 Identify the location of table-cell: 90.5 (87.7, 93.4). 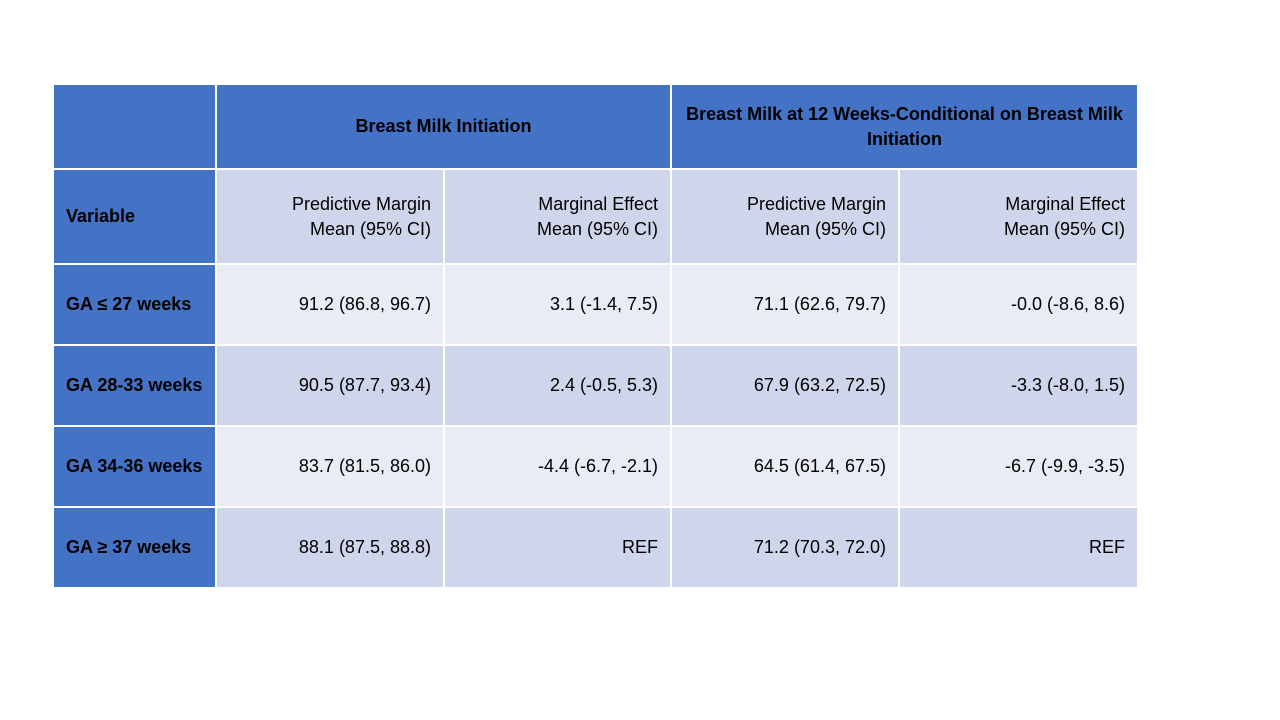
(330, 385).